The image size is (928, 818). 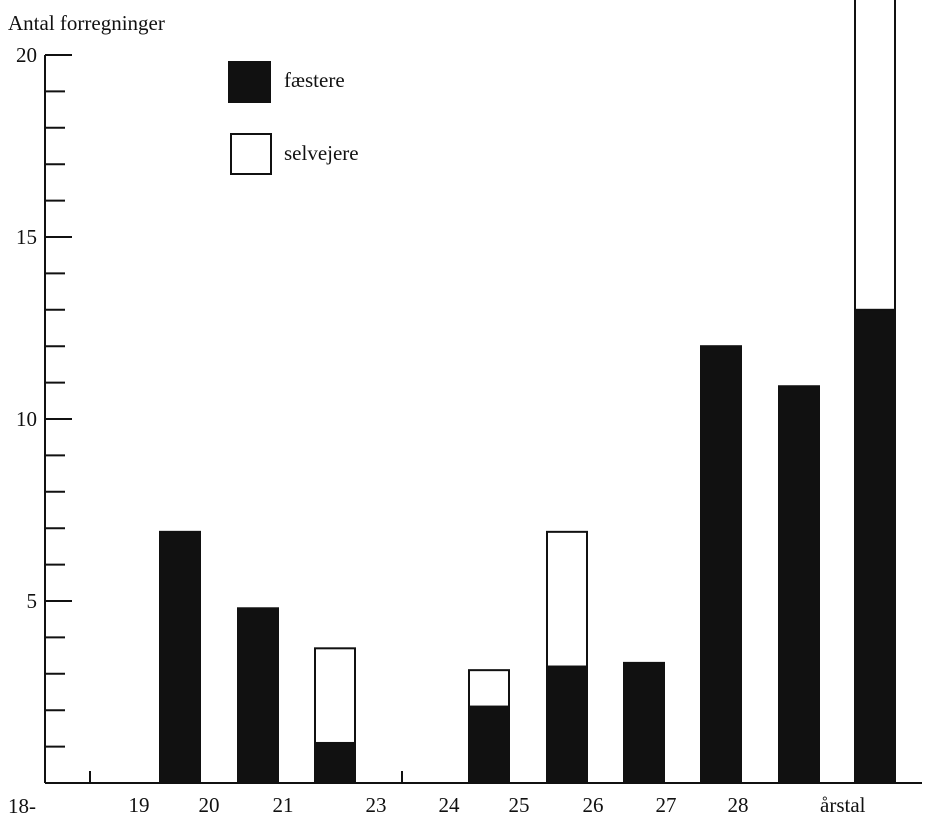 What do you see at coordinates (283, 805) in the screenshot?
I see `x-tick-label: 21` at bounding box center [283, 805].